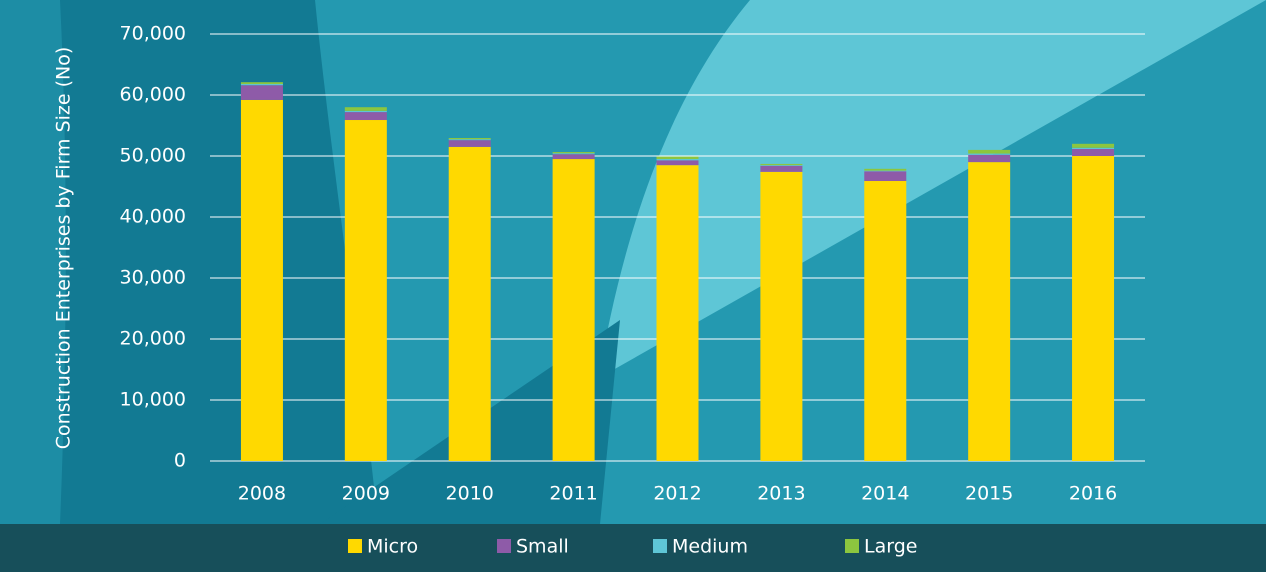  Describe the element at coordinates (153, 217) in the screenshot. I see `y-tick-label: 40,000` at that location.